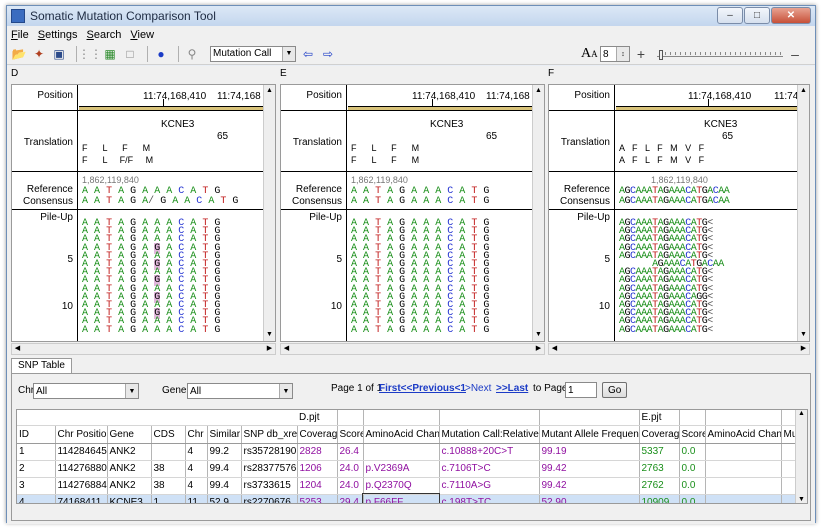 Image resolution: width=826 pixels, height=530 pixels. I want to click on gene-name: KCNE3, so click(447, 124).